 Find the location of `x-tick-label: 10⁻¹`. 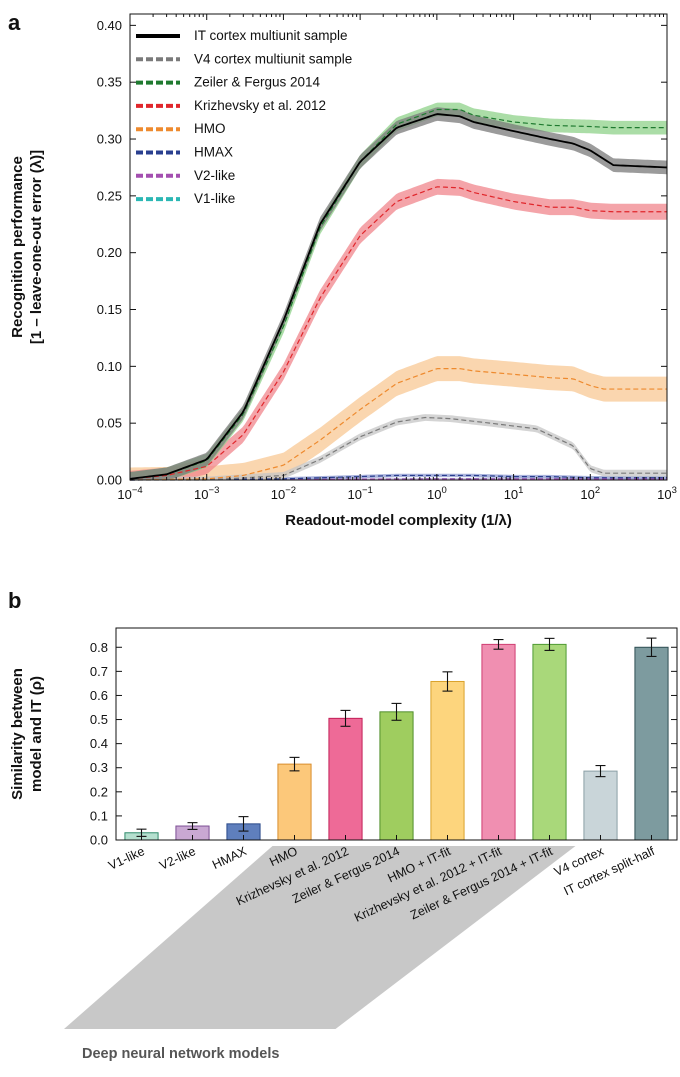

x-tick-label: 10⁻¹ is located at coordinates (359, 493).